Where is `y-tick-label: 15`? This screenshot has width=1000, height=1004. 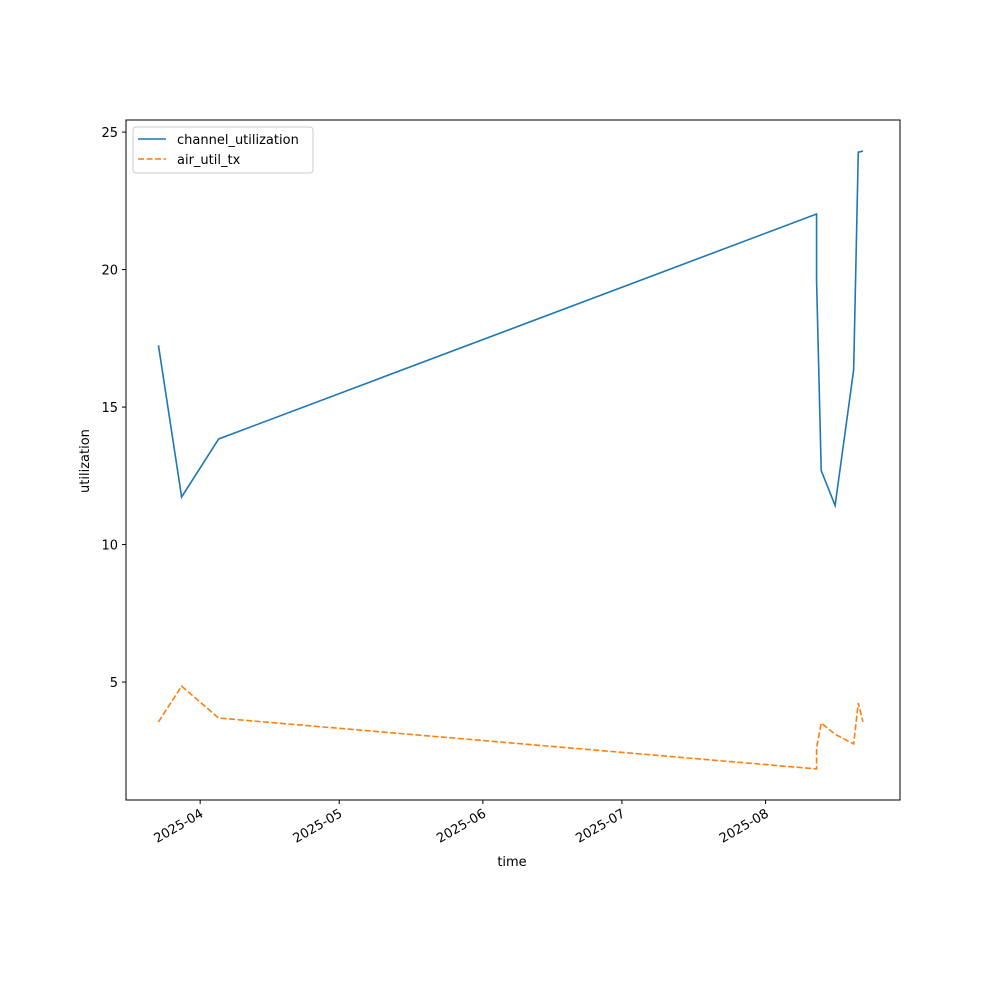
y-tick-label: 15 is located at coordinates (109, 408).